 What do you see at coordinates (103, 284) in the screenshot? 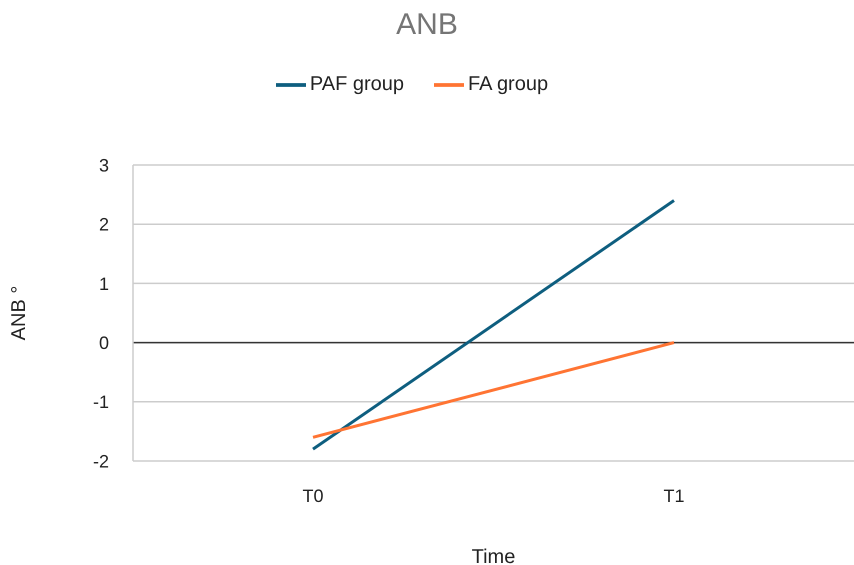
I see `y-tick-label: 1` at bounding box center [103, 284].